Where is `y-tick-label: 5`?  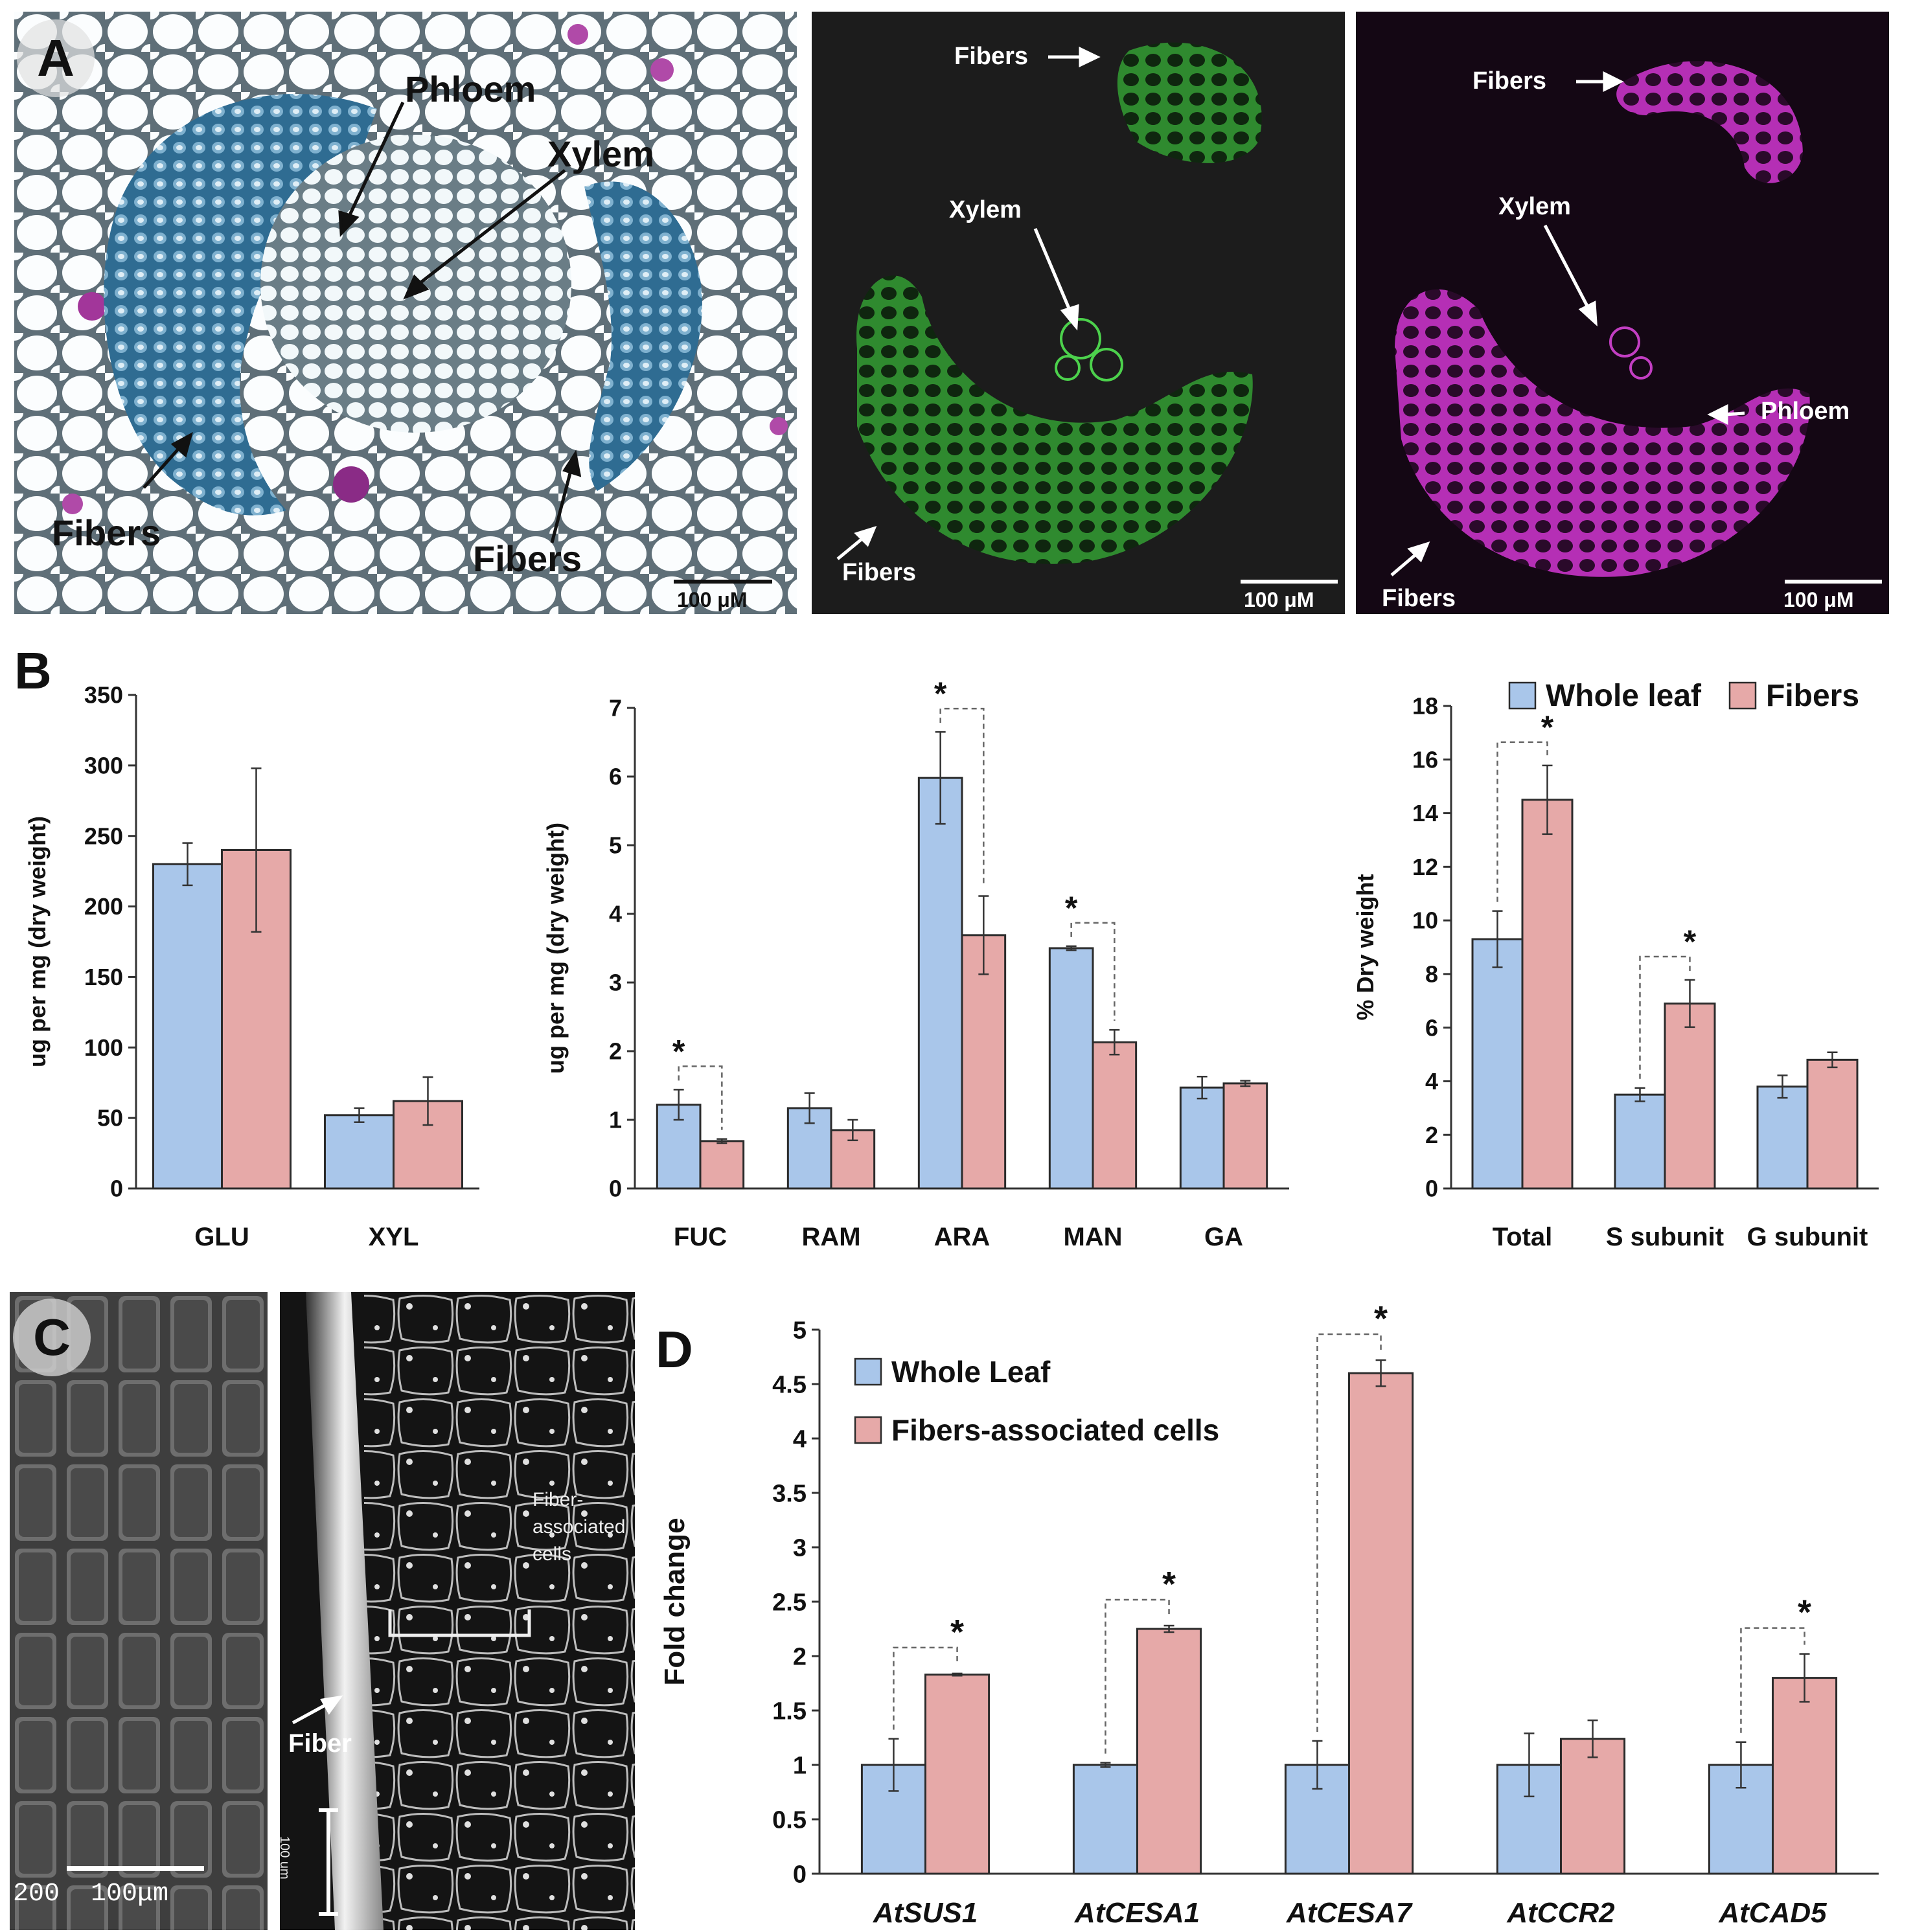 y-tick-label: 5 is located at coordinates (800, 1330).